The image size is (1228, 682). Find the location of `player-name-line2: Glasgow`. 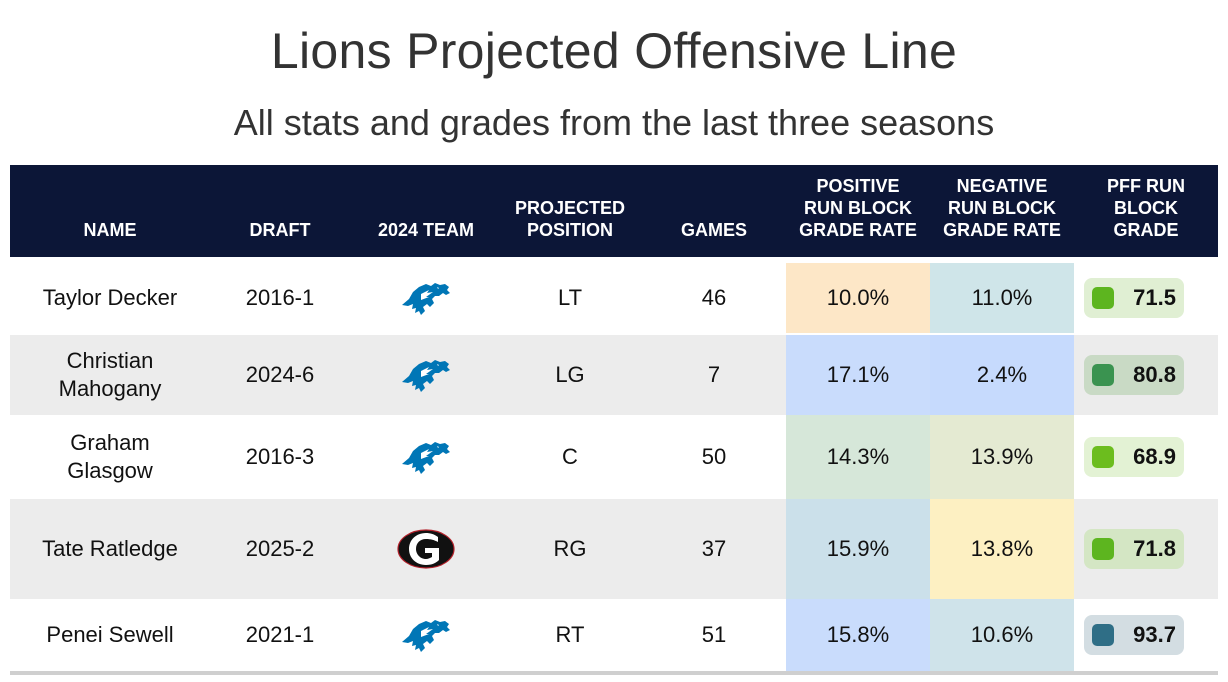

player-name-line2: Glasgow is located at coordinates (110, 470).